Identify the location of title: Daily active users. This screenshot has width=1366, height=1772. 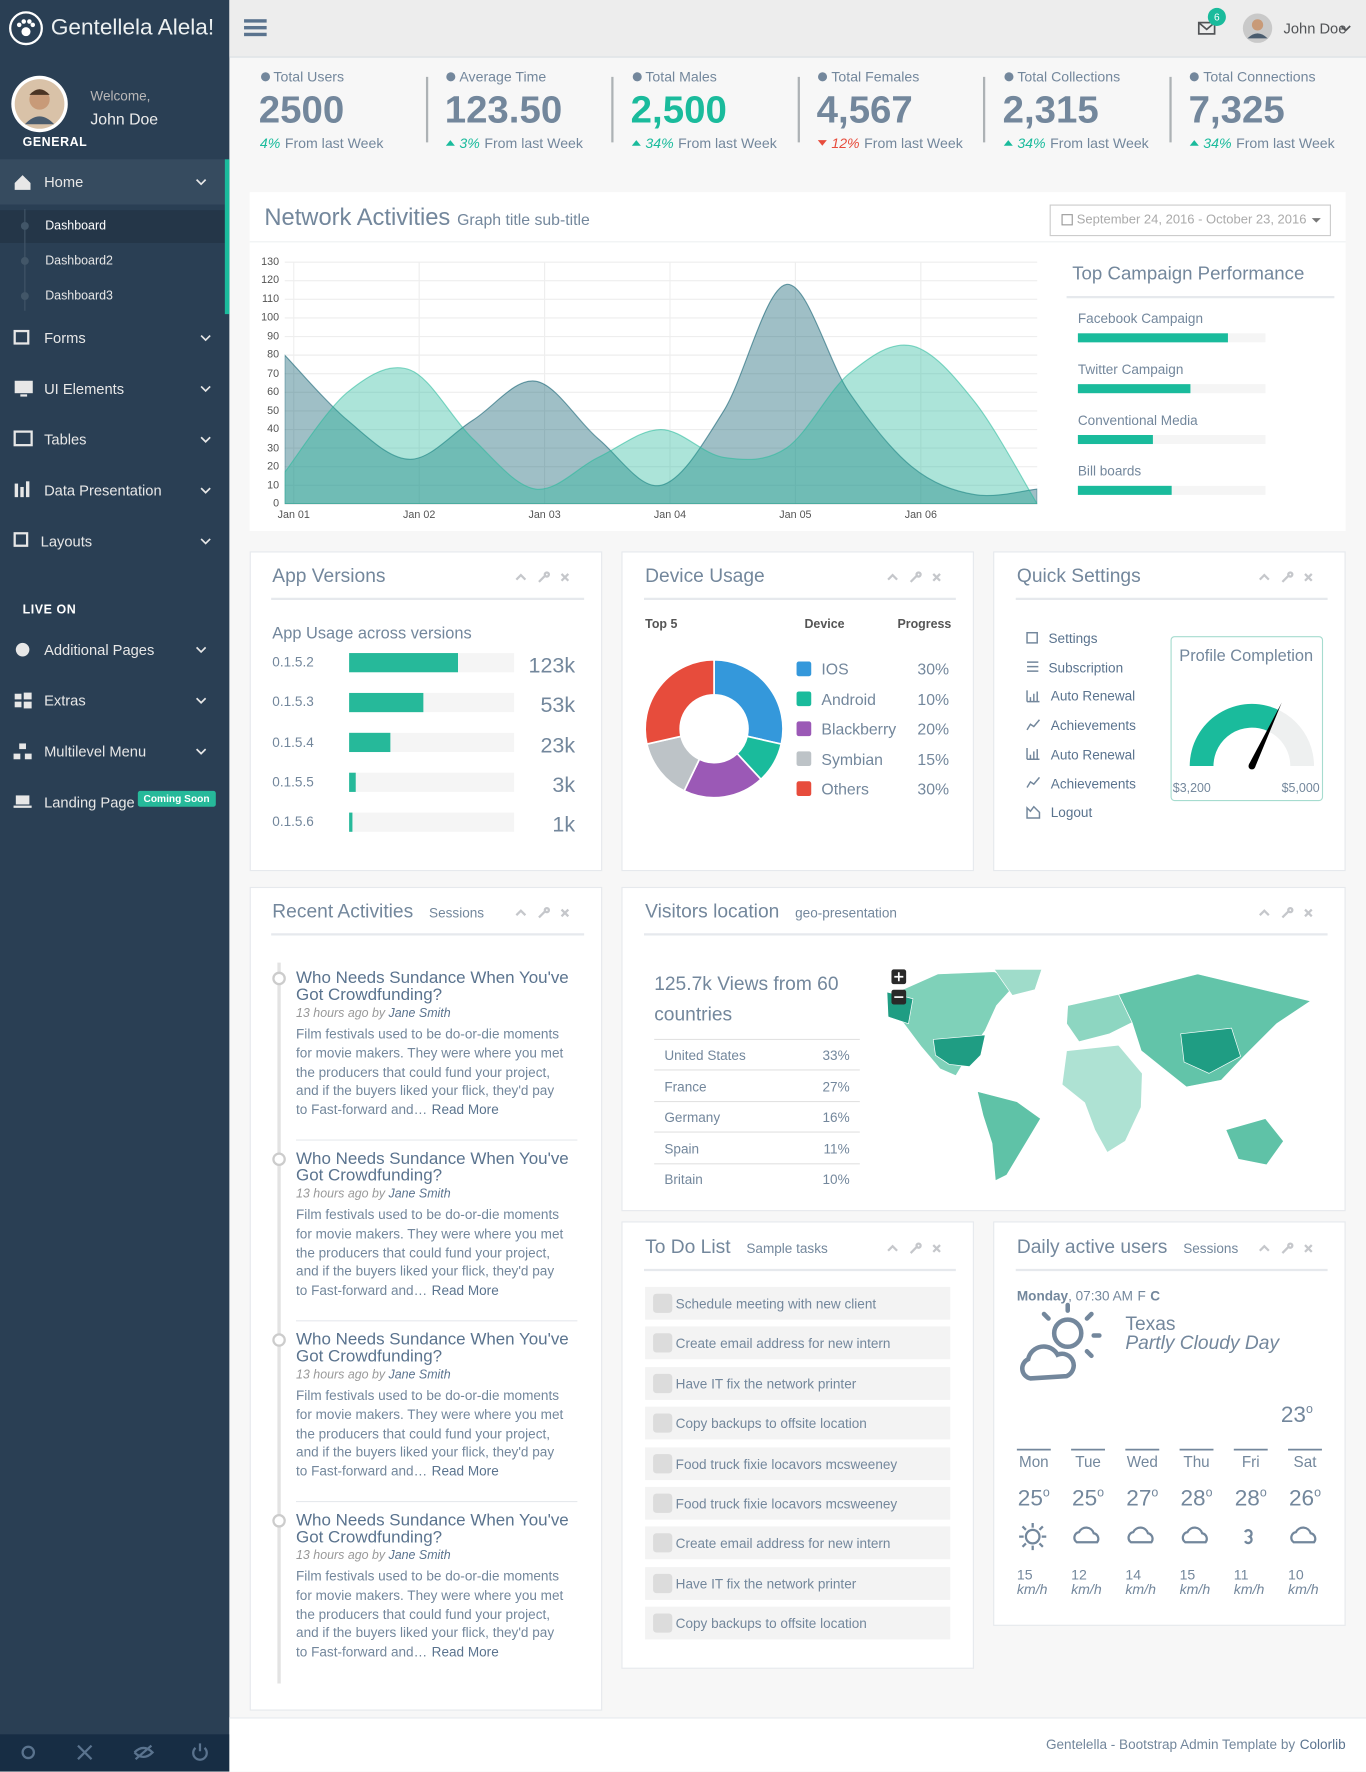
(1092, 1247).